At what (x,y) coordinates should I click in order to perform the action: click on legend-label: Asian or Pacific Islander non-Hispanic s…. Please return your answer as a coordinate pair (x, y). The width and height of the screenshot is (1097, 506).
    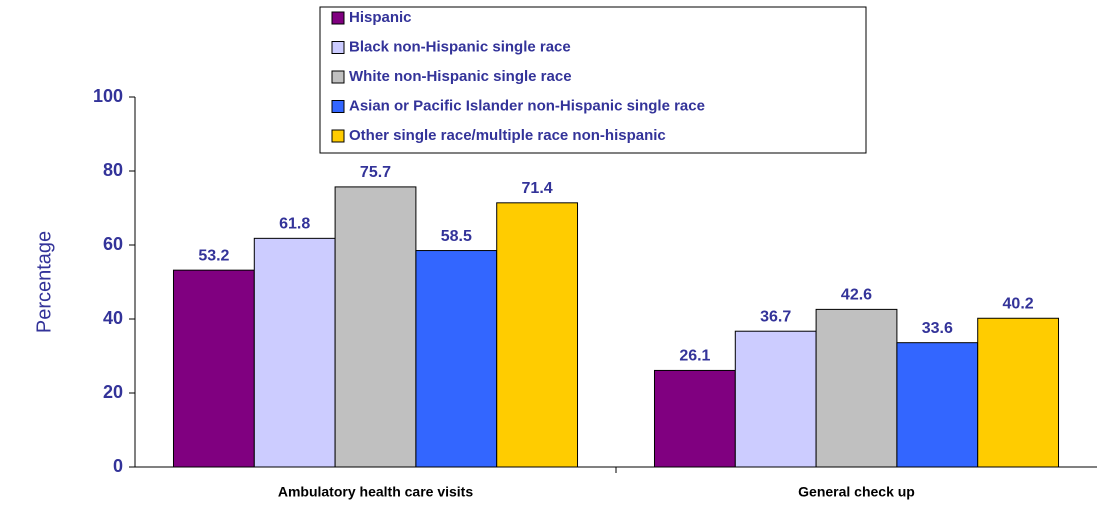
    Looking at the image, I should click on (527, 105).